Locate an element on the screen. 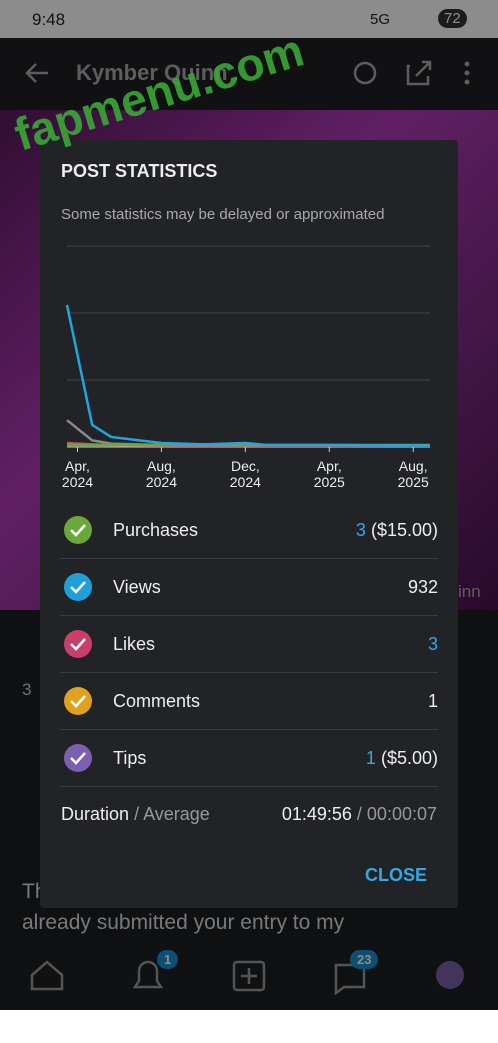 The height and width of the screenshot is (1043, 498). stat-value: 3 ($15.00) is located at coordinates (397, 530).